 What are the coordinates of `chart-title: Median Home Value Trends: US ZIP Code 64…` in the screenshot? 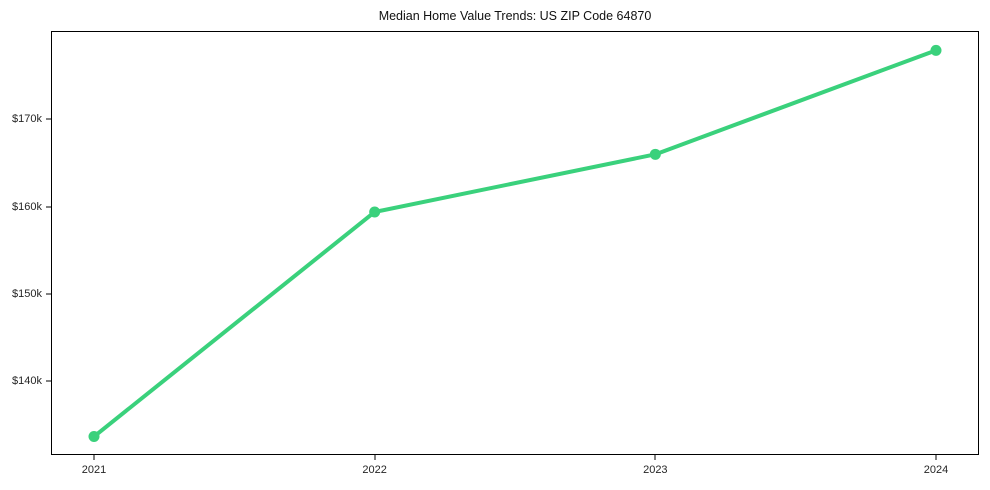 It's located at (515, 16).